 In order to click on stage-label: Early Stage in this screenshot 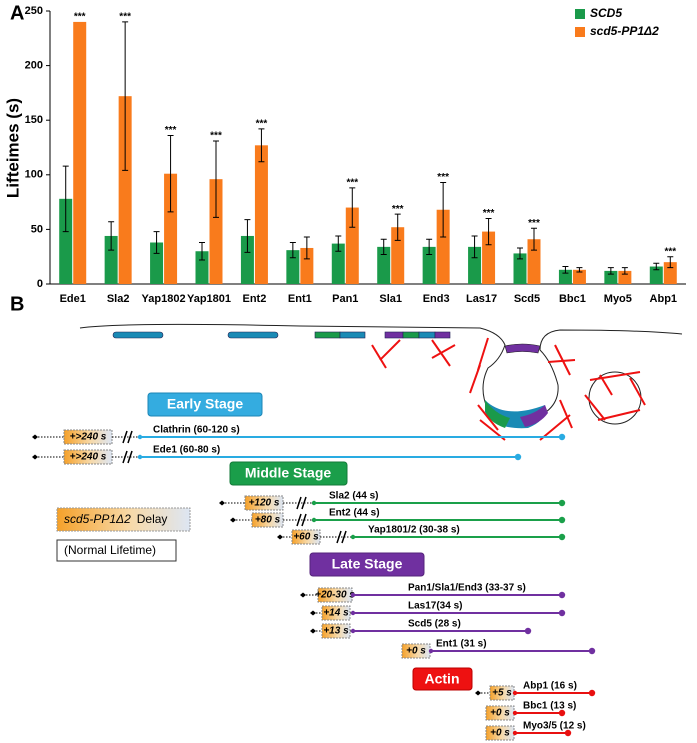, I will do `click(205, 404)`.